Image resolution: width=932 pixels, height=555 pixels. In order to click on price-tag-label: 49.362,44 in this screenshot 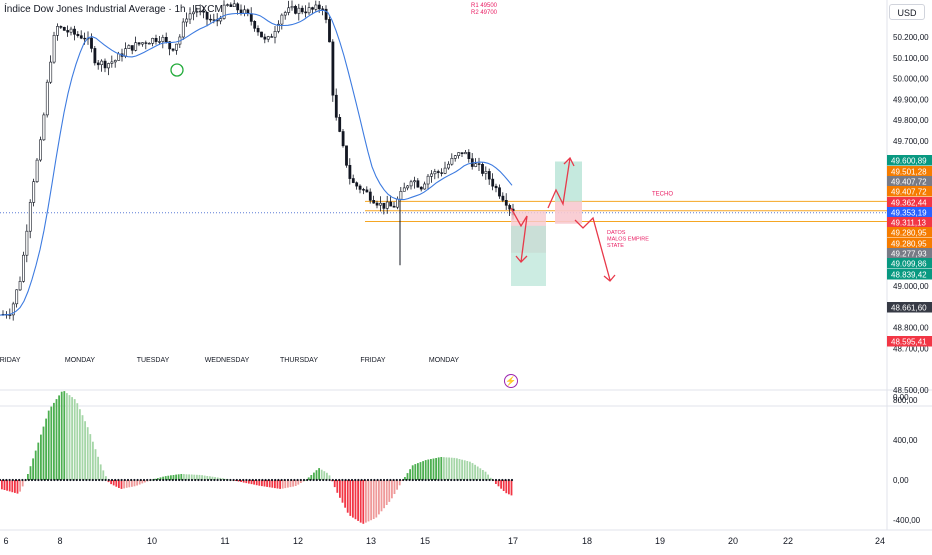, I will do `click(909, 203)`.